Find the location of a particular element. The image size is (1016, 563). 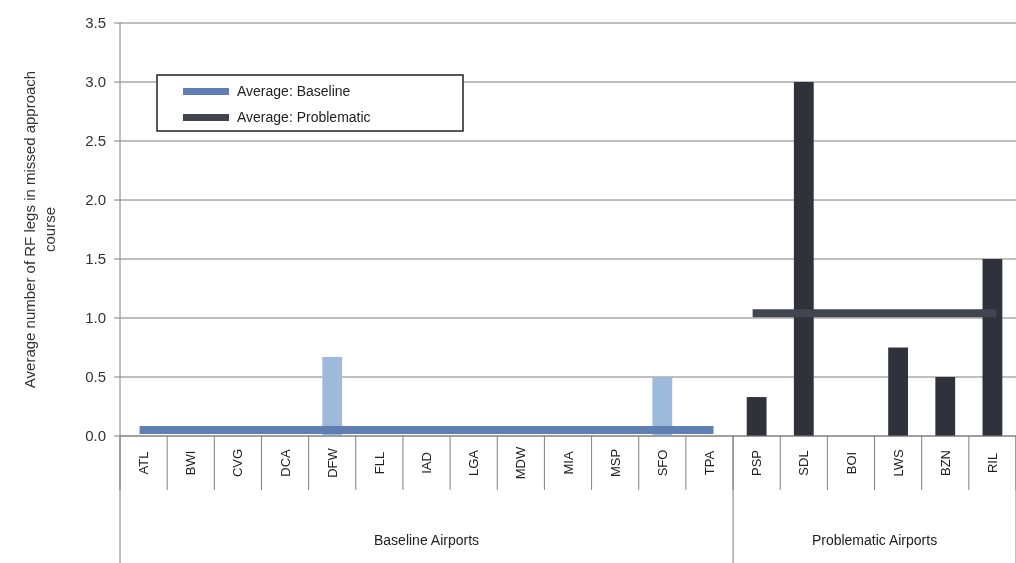

x-tick-label: ATL is located at coordinates (144, 463).